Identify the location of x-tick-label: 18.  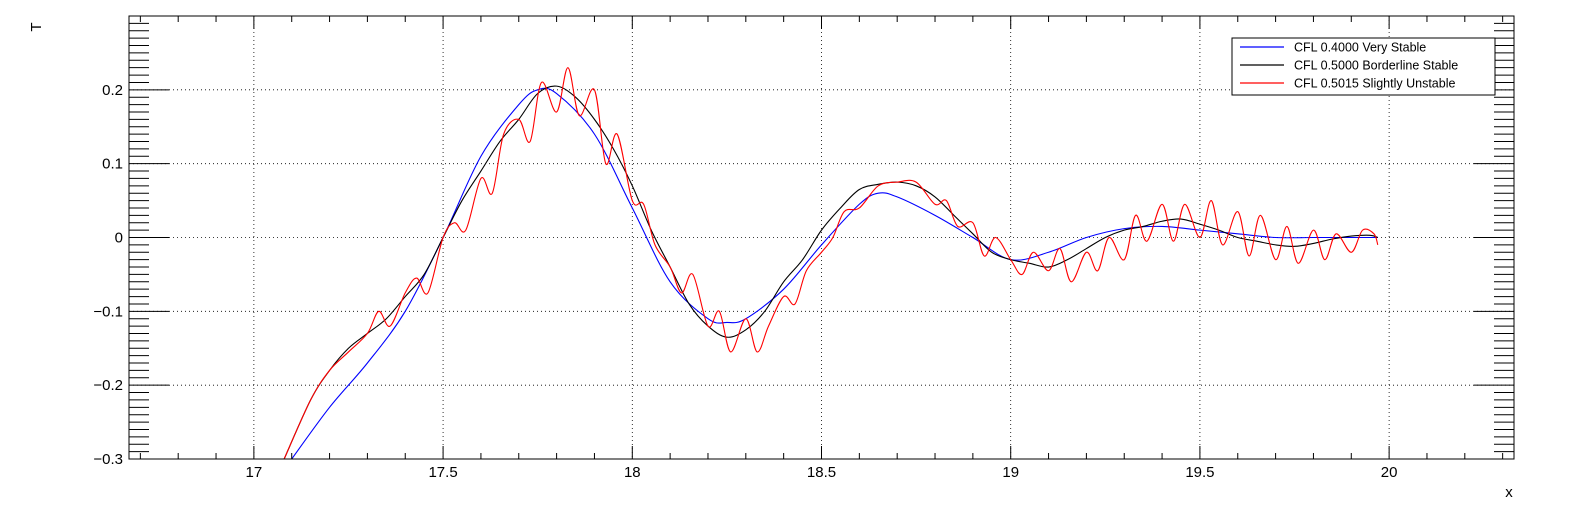
(632, 472).